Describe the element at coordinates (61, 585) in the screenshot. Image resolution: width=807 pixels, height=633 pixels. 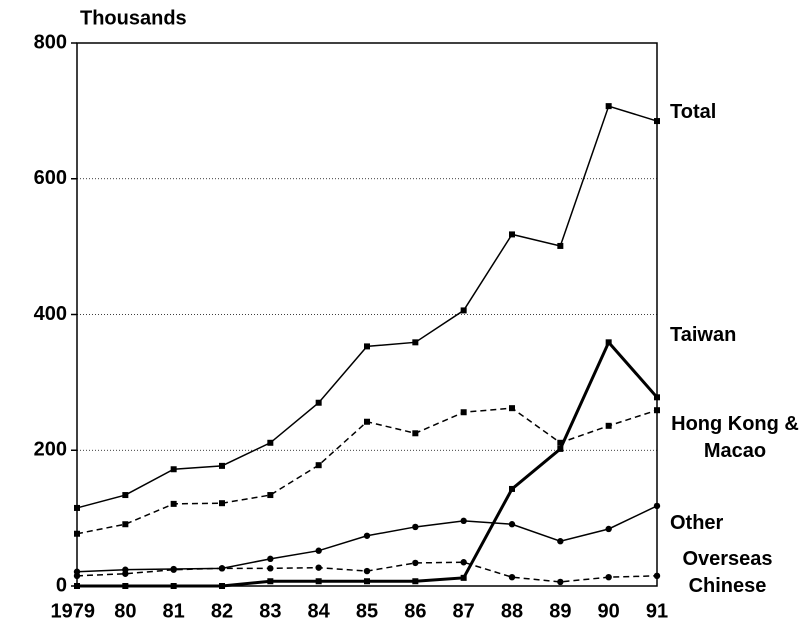
I see `y-tick-label: 0` at that location.